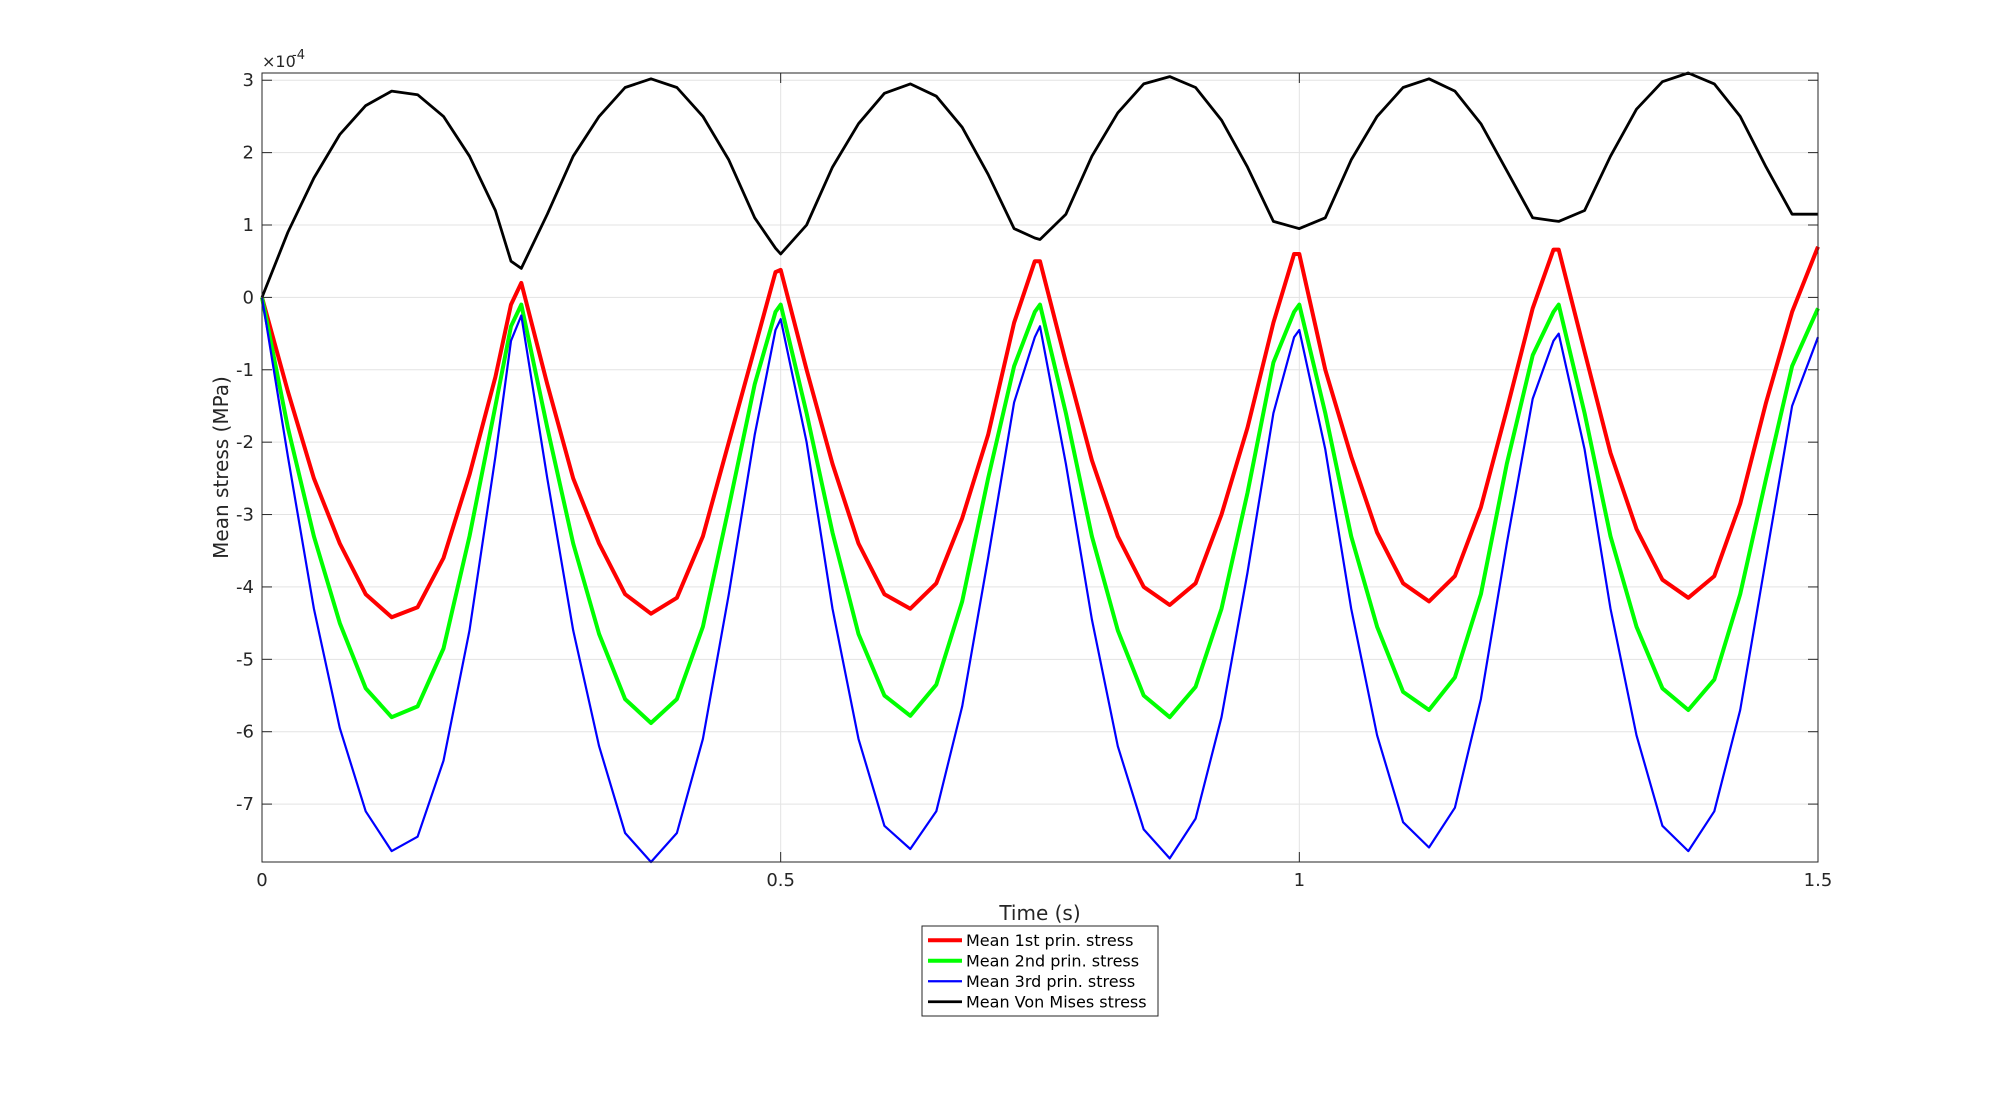 This screenshot has width=2000, height=1113. I want to click on y-tick-label: -2, so click(245, 442).